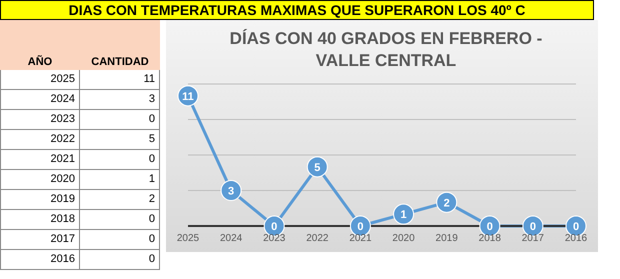 This screenshot has height=279, width=620. What do you see at coordinates (490, 238) in the screenshot?
I see `x-tick-label: 2018` at bounding box center [490, 238].